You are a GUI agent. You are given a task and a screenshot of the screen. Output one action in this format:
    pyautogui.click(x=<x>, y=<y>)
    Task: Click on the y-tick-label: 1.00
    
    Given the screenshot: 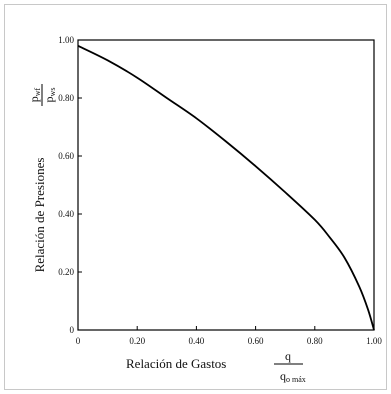 What is the action you would take?
    pyautogui.click(x=66, y=40)
    